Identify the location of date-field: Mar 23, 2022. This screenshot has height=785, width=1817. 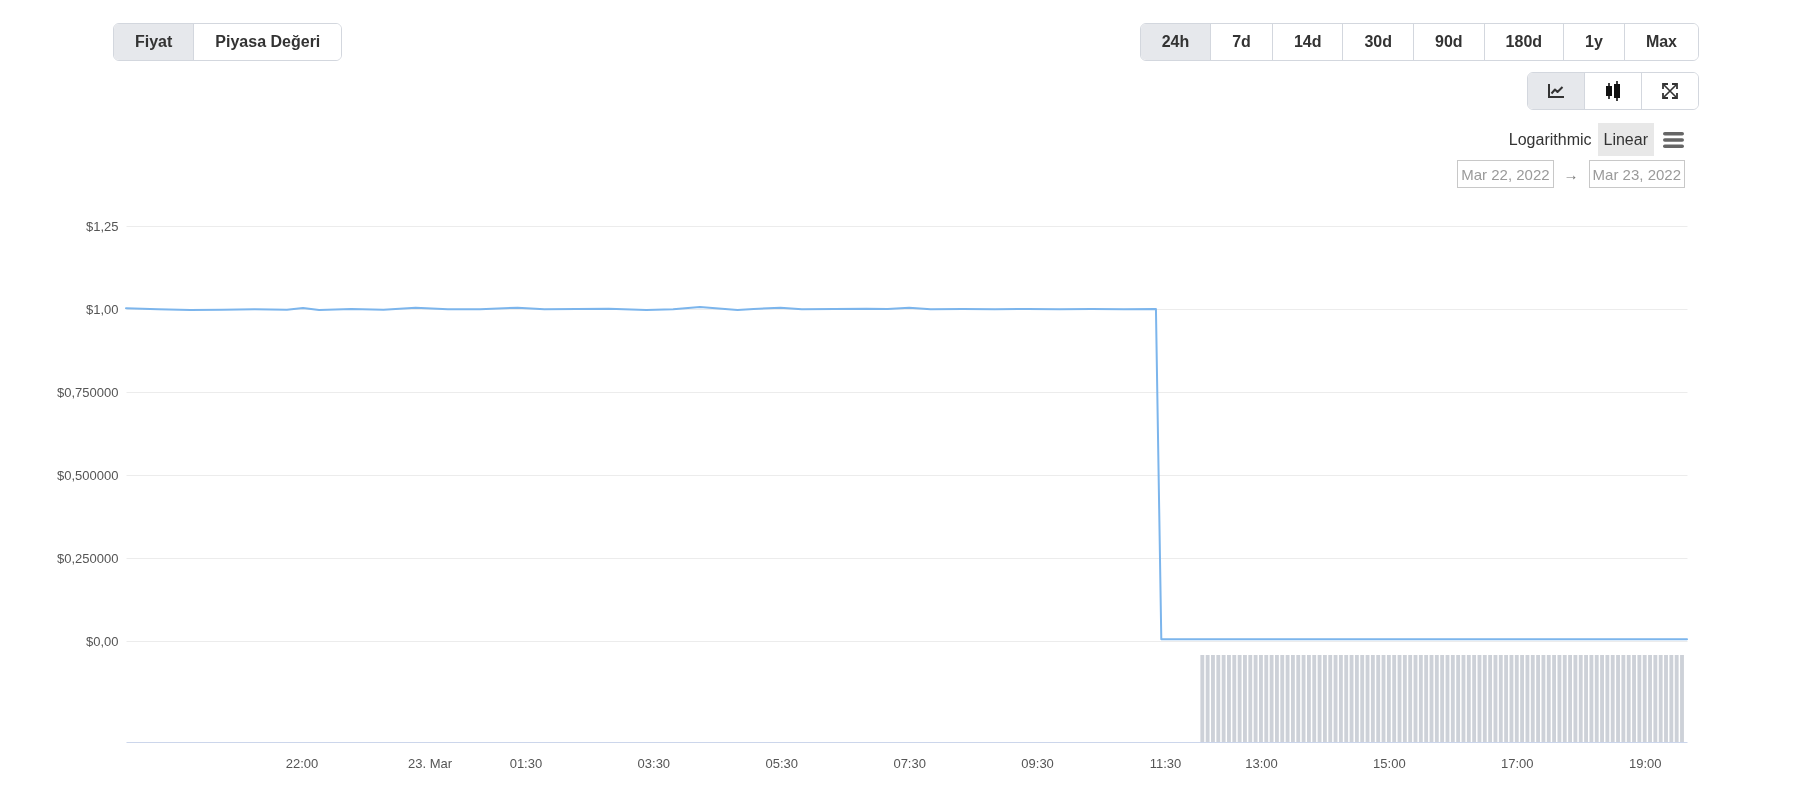
(1636, 174).